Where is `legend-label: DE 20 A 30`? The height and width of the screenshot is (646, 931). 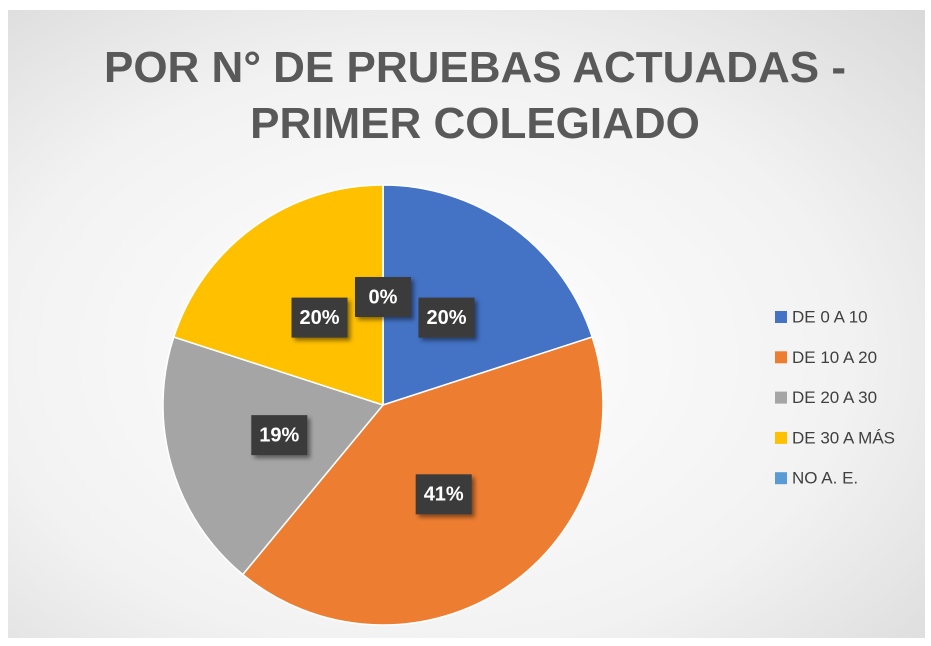
legend-label: DE 20 A 30 is located at coordinates (834, 397).